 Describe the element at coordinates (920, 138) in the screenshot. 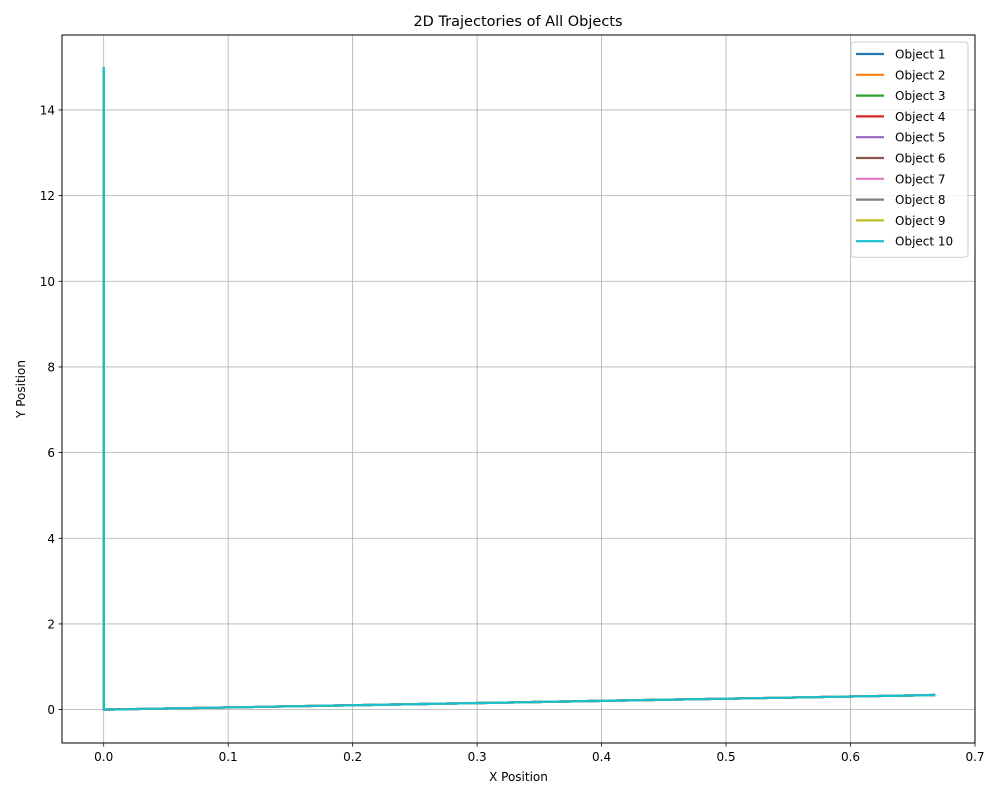

I see `legend-label: Object 5` at that location.